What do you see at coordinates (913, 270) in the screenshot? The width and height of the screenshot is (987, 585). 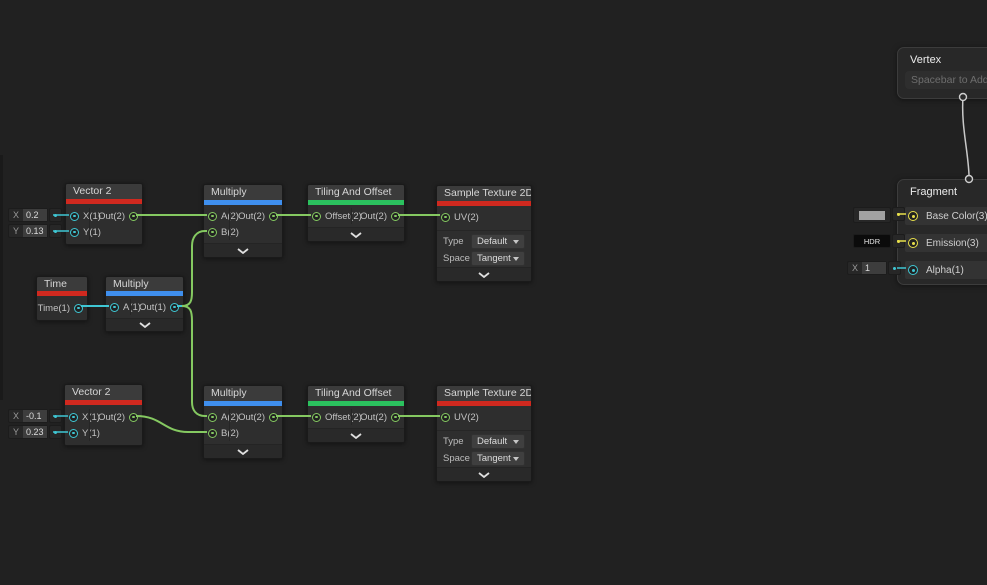 I see `input-port-alpha` at bounding box center [913, 270].